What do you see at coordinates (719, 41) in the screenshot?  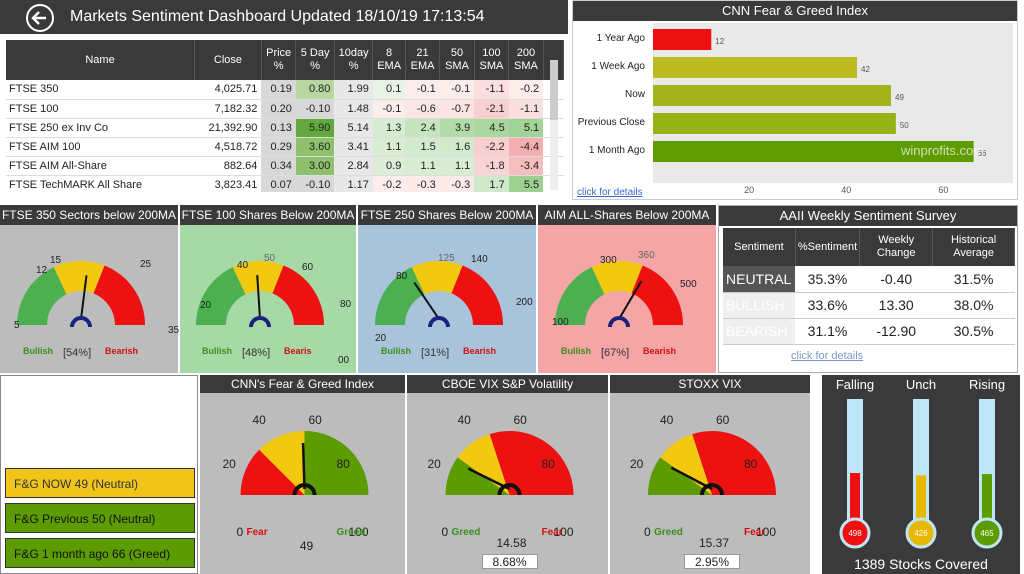 I see `bar-value-label: 12` at bounding box center [719, 41].